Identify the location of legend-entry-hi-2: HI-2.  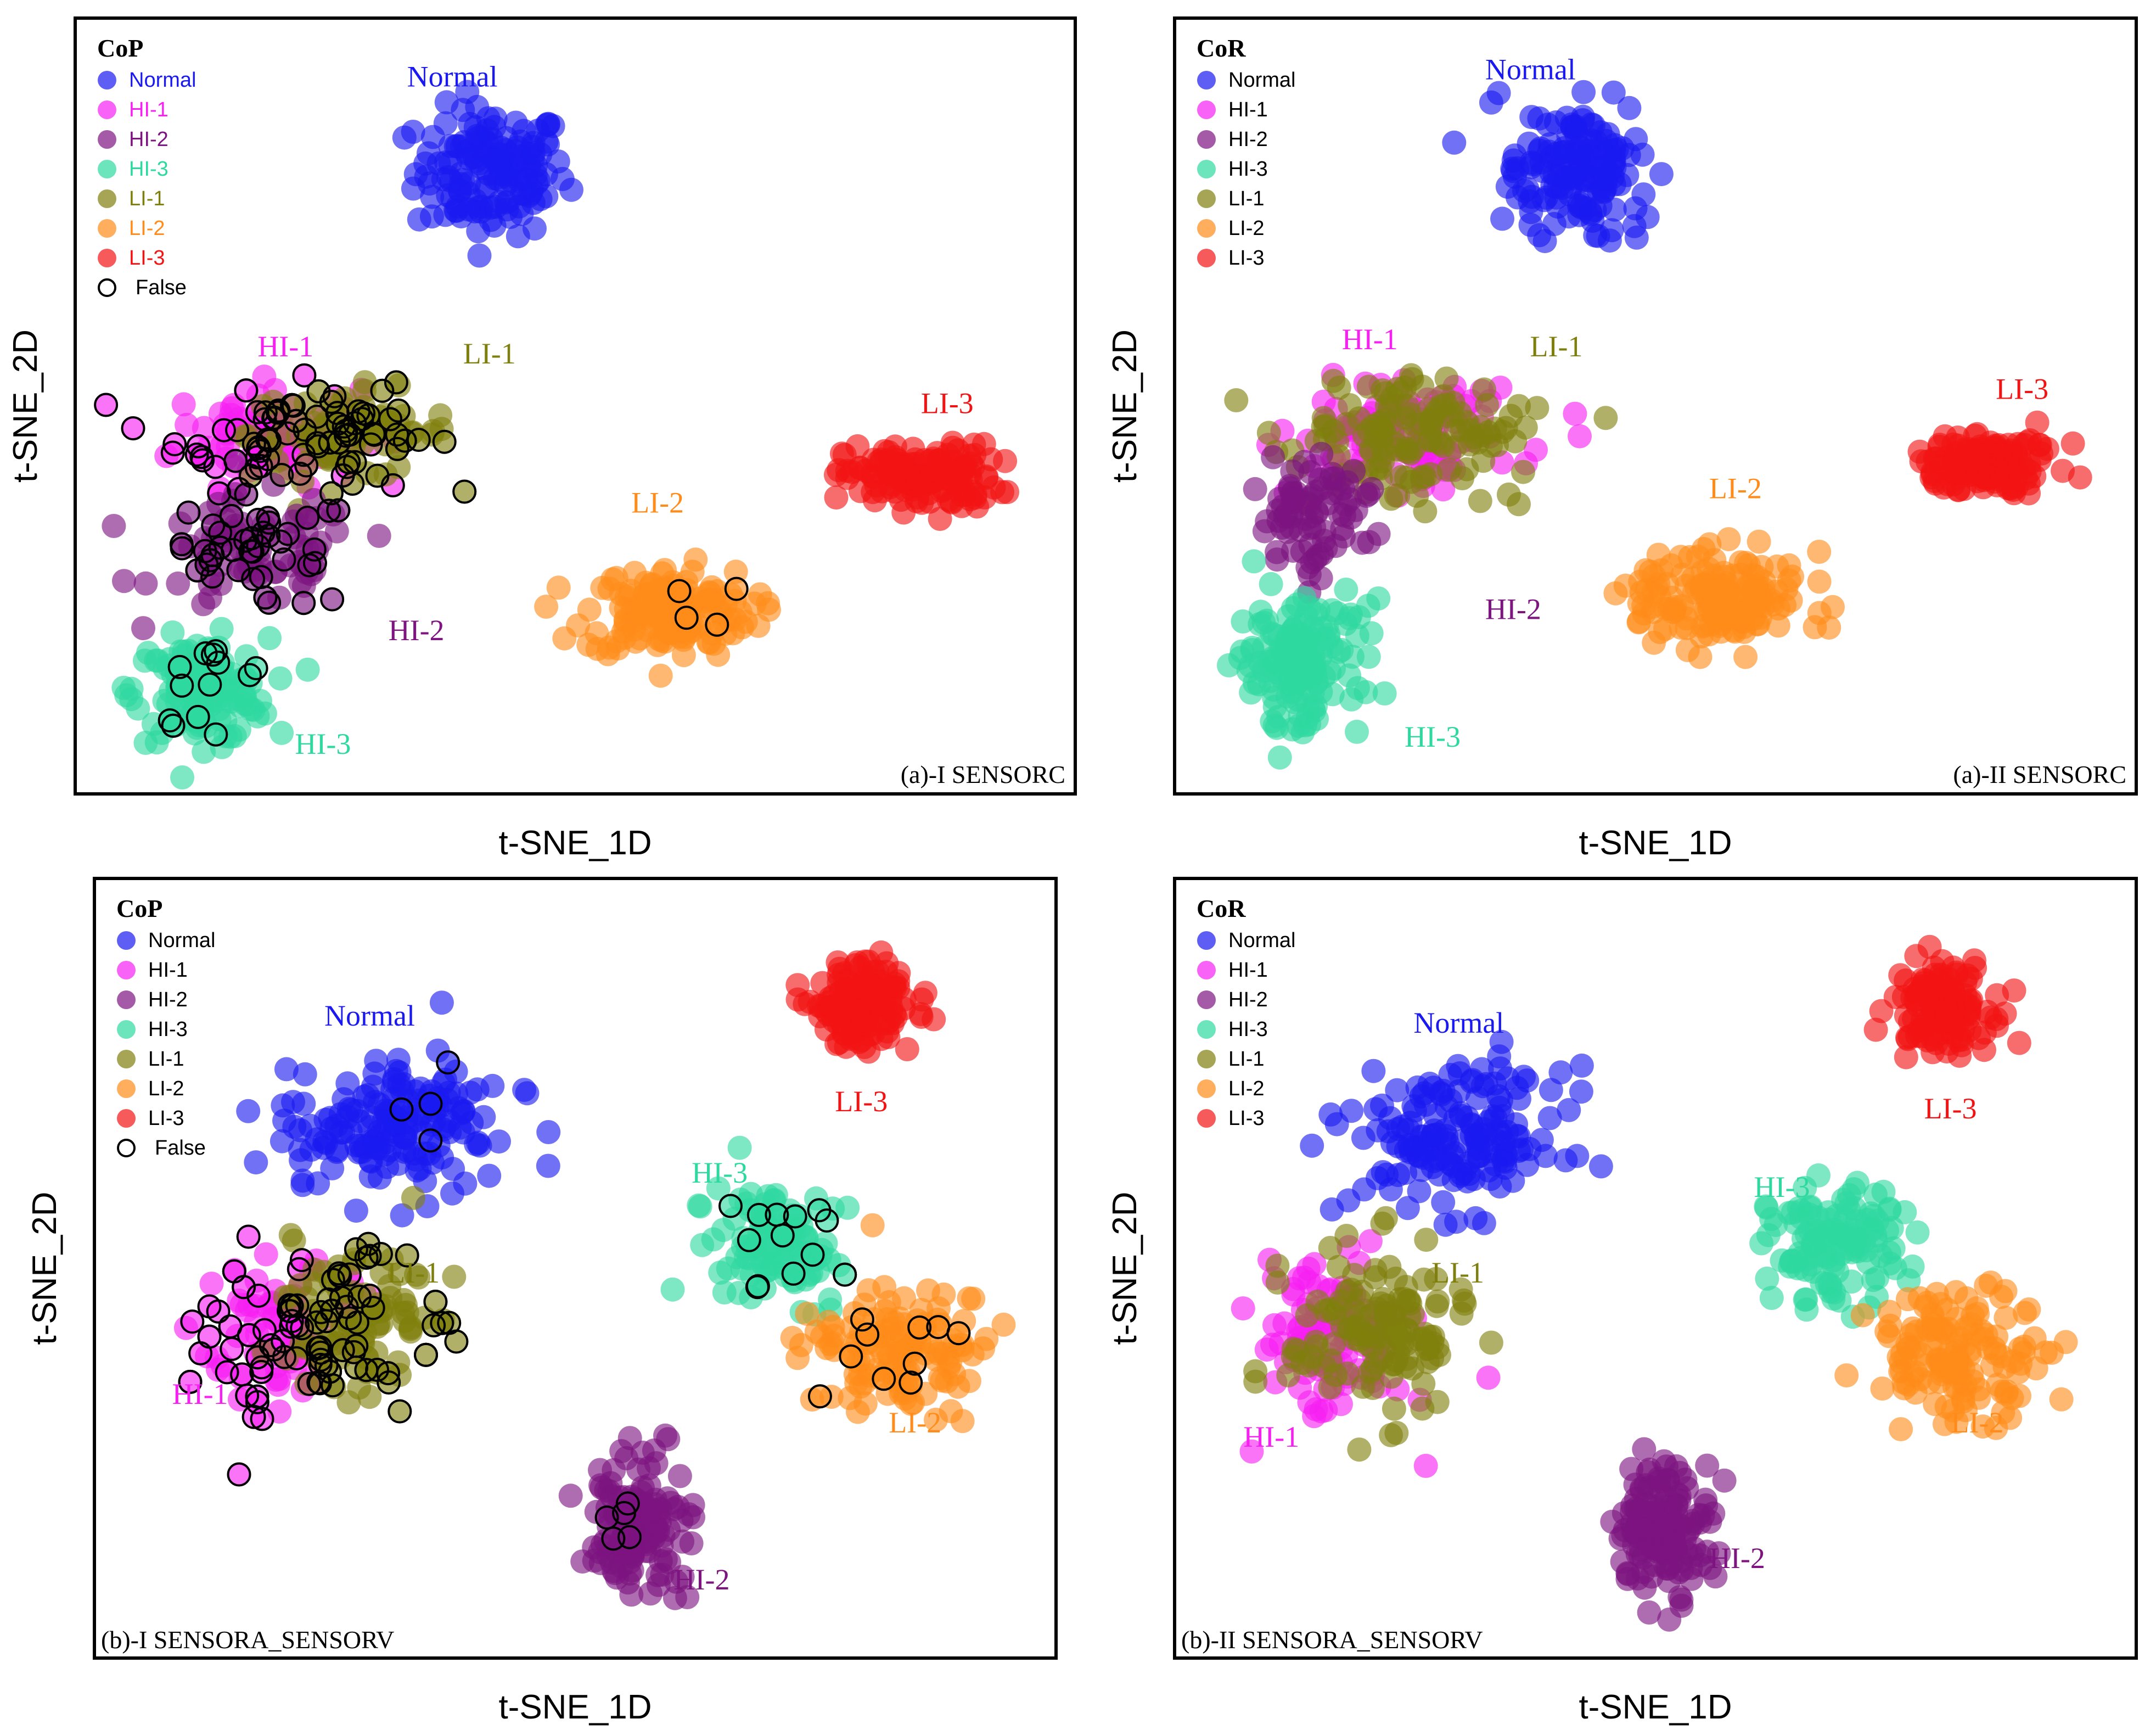
(133, 139).